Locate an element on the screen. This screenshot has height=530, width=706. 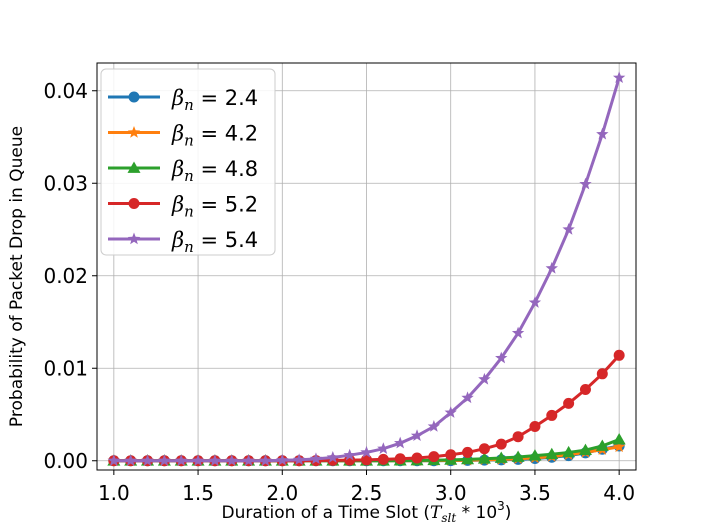
x-axis-label: Duration of a Time Slot (Tslt * 103) is located at coordinates (367, 512).